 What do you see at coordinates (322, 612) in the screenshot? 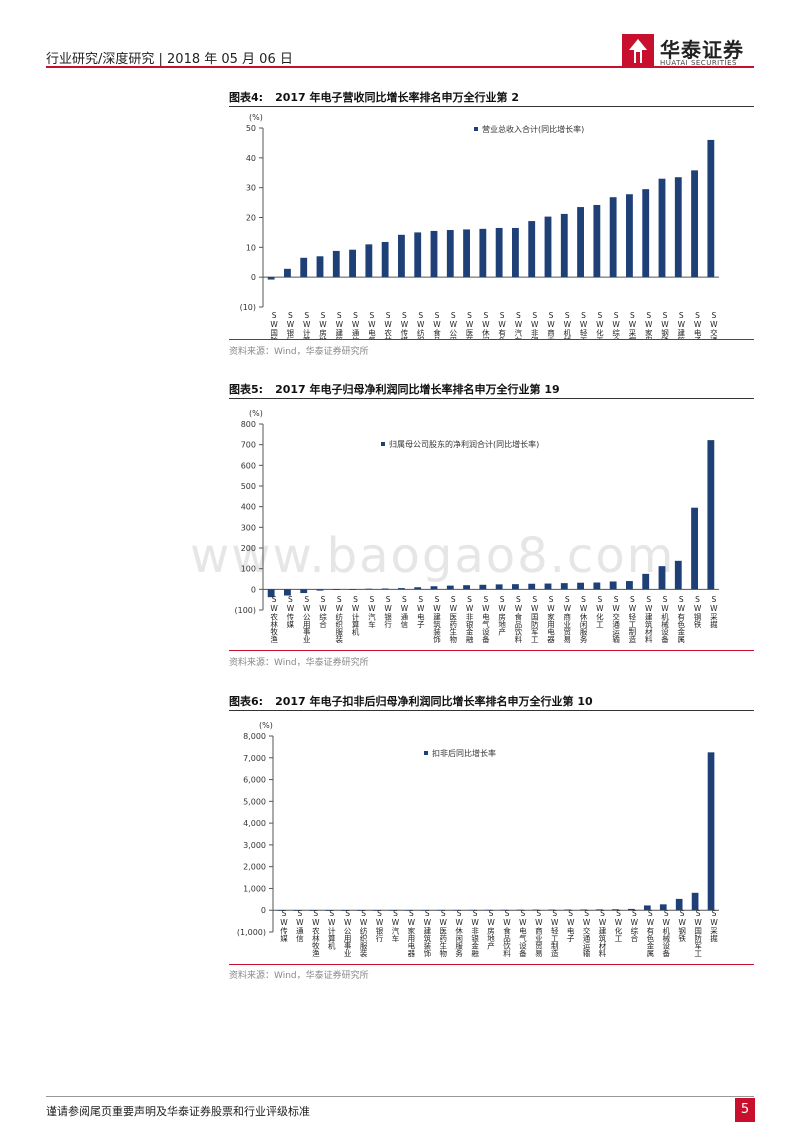
I see `category-label: SW综合` at bounding box center [322, 612].